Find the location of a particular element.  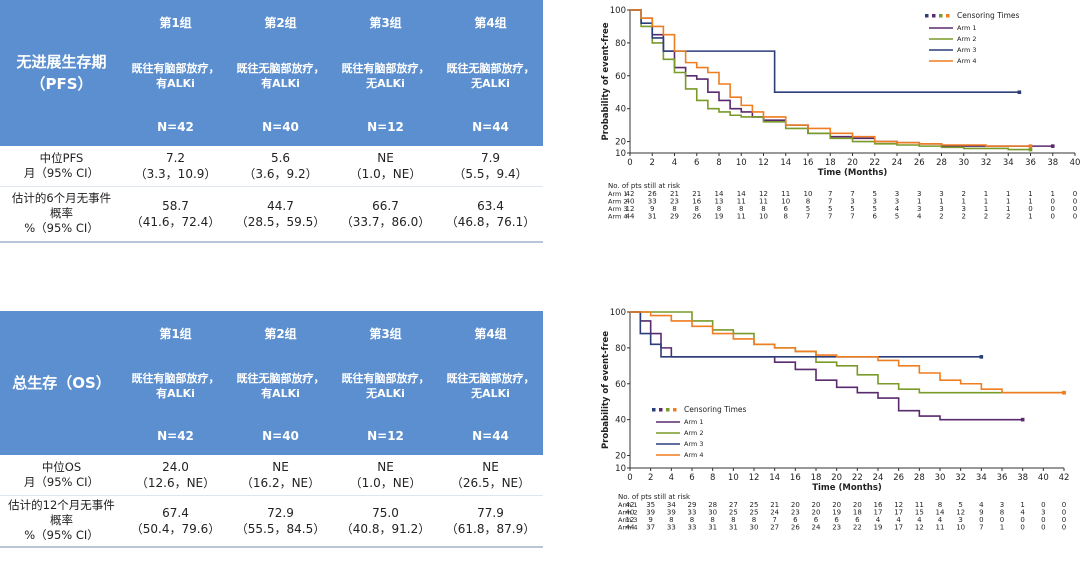

pfs-desc-3: 既往有脑部放疗， 无ALKi is located at coordinates (385, 76).